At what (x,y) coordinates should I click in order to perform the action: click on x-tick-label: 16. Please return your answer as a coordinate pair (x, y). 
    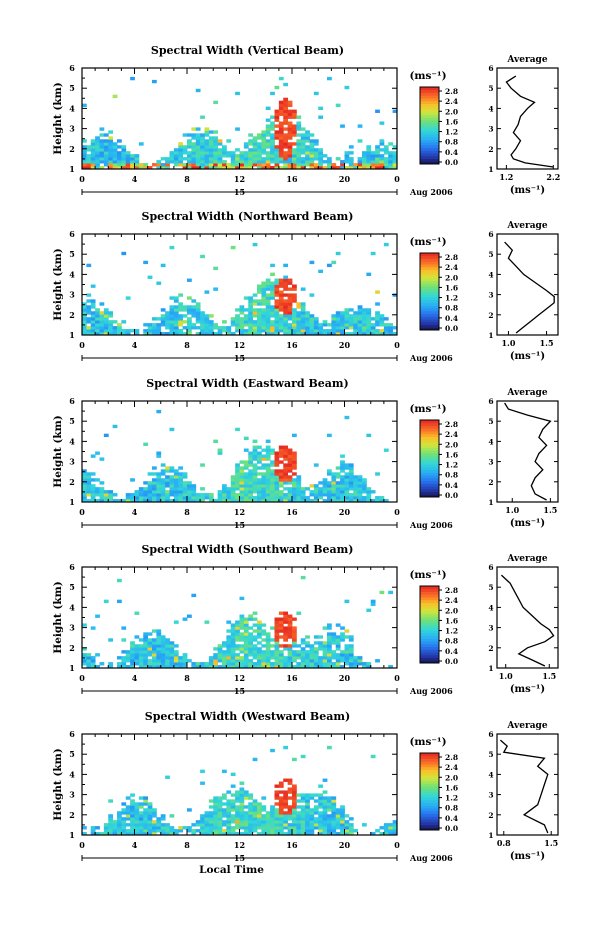
    Looking at the image, I should click on (292, 845).